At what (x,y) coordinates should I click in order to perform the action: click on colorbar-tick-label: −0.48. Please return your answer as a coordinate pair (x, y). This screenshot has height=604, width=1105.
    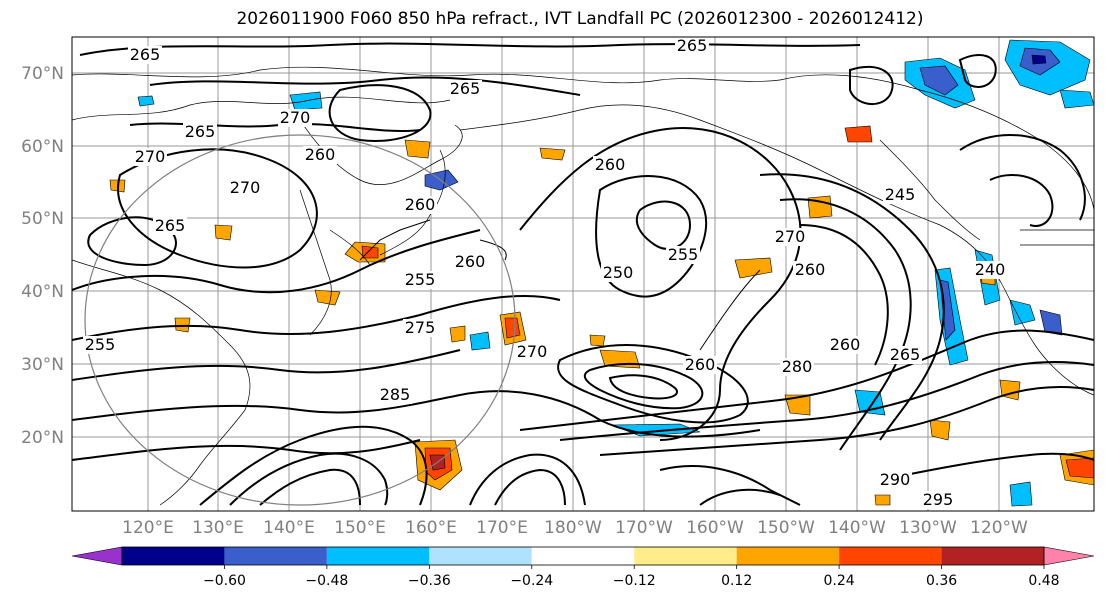
    Looking at the image, I should click on (326, 581).